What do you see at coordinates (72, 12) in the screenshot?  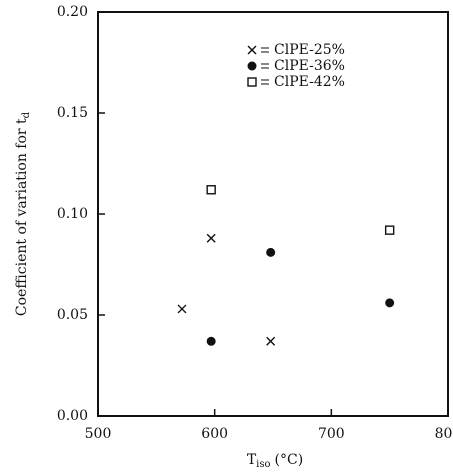 I see `y-tick-label: 0.20` at bounding box center [72, 12].